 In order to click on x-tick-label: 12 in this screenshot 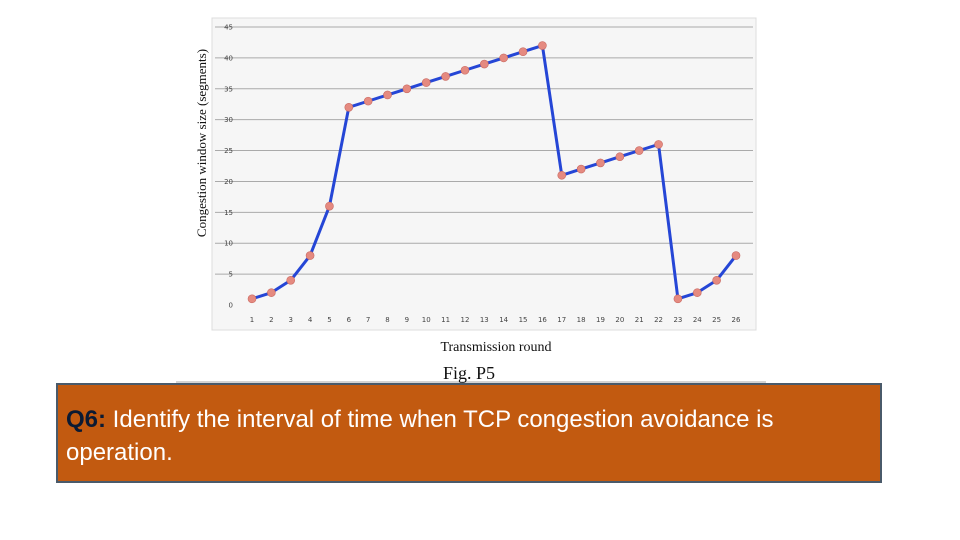, I will do `click(464, 320)`.